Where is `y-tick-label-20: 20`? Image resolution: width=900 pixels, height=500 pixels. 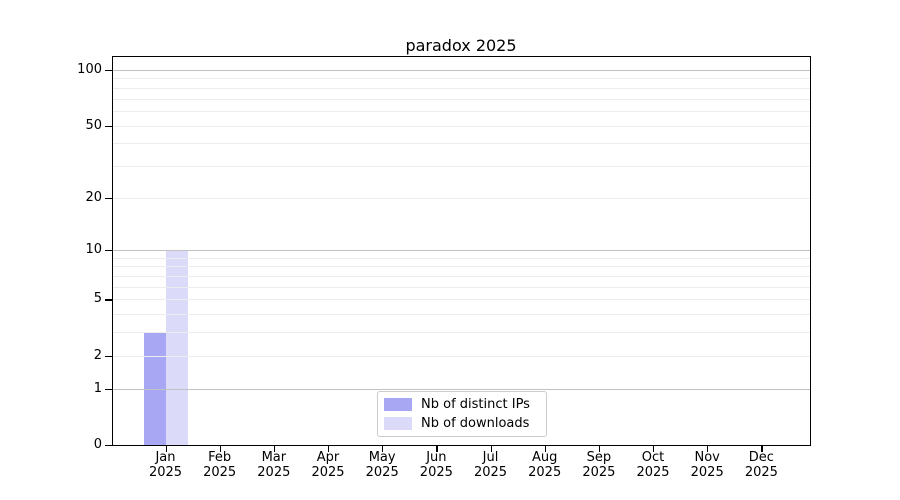 y-tick-label-20: 20 is located at coordinates (93, 197).